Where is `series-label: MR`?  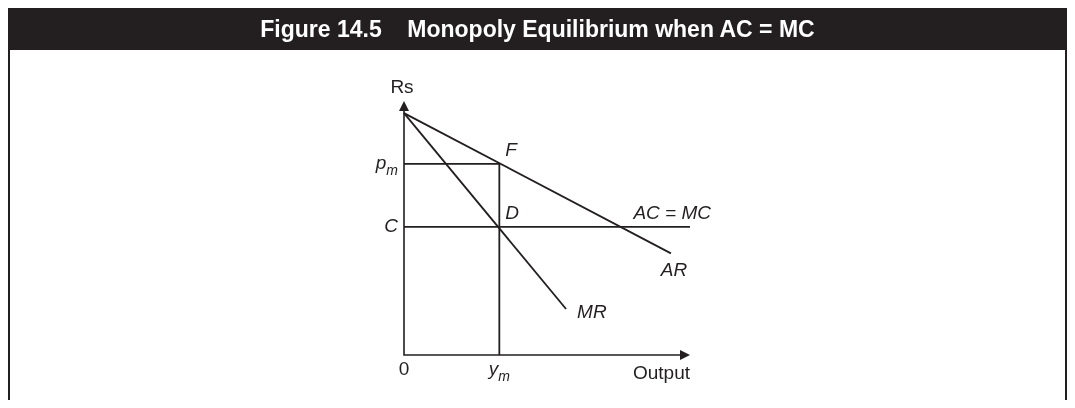 series-label: MR is located at coordinates (592, 312).